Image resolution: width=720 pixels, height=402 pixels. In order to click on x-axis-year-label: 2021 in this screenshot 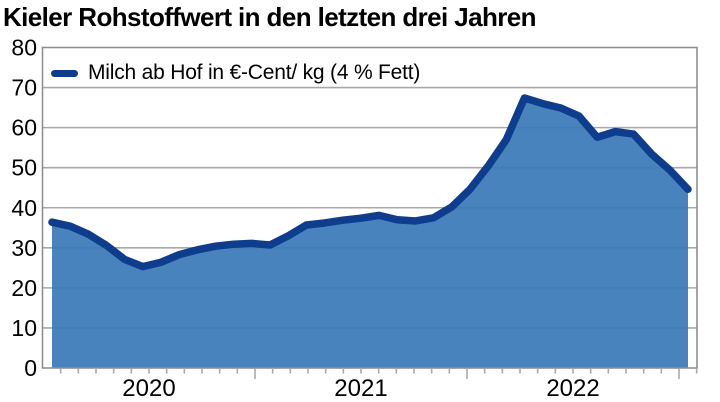, I will do `click(360, 388)`.